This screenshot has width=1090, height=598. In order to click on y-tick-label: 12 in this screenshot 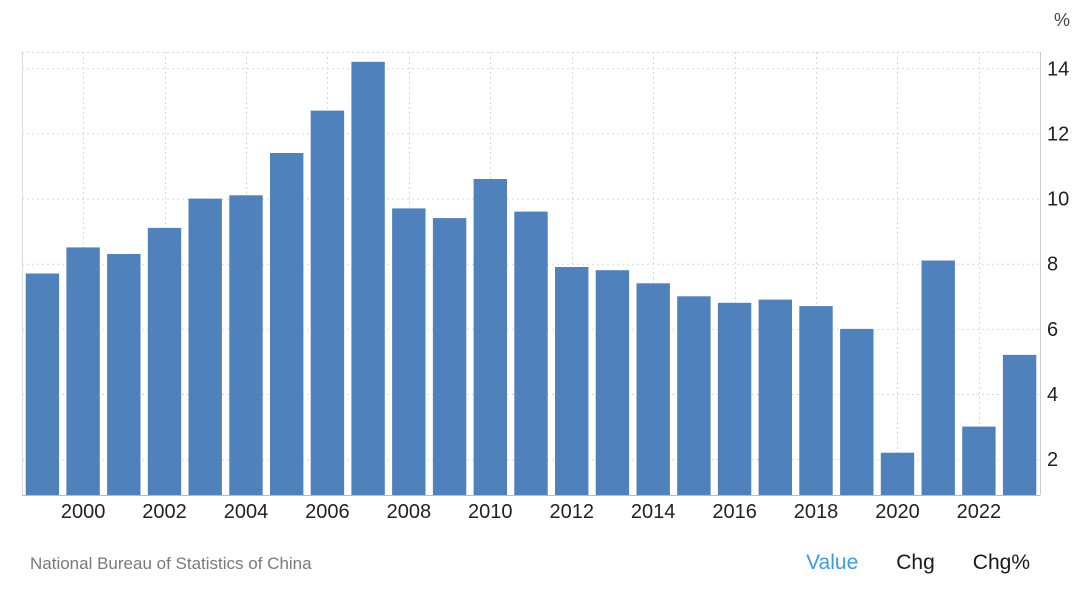, I will do `click(1058, 134)`.